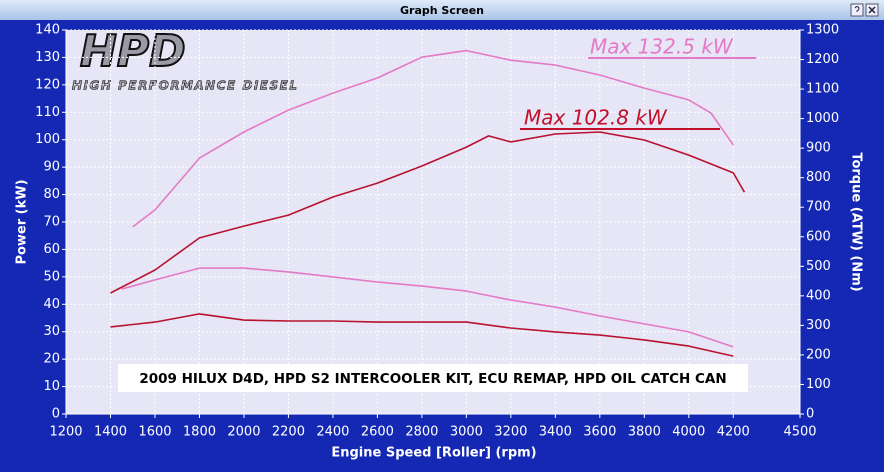  I want to click on y-tick-label: 90, so click(51, 167).